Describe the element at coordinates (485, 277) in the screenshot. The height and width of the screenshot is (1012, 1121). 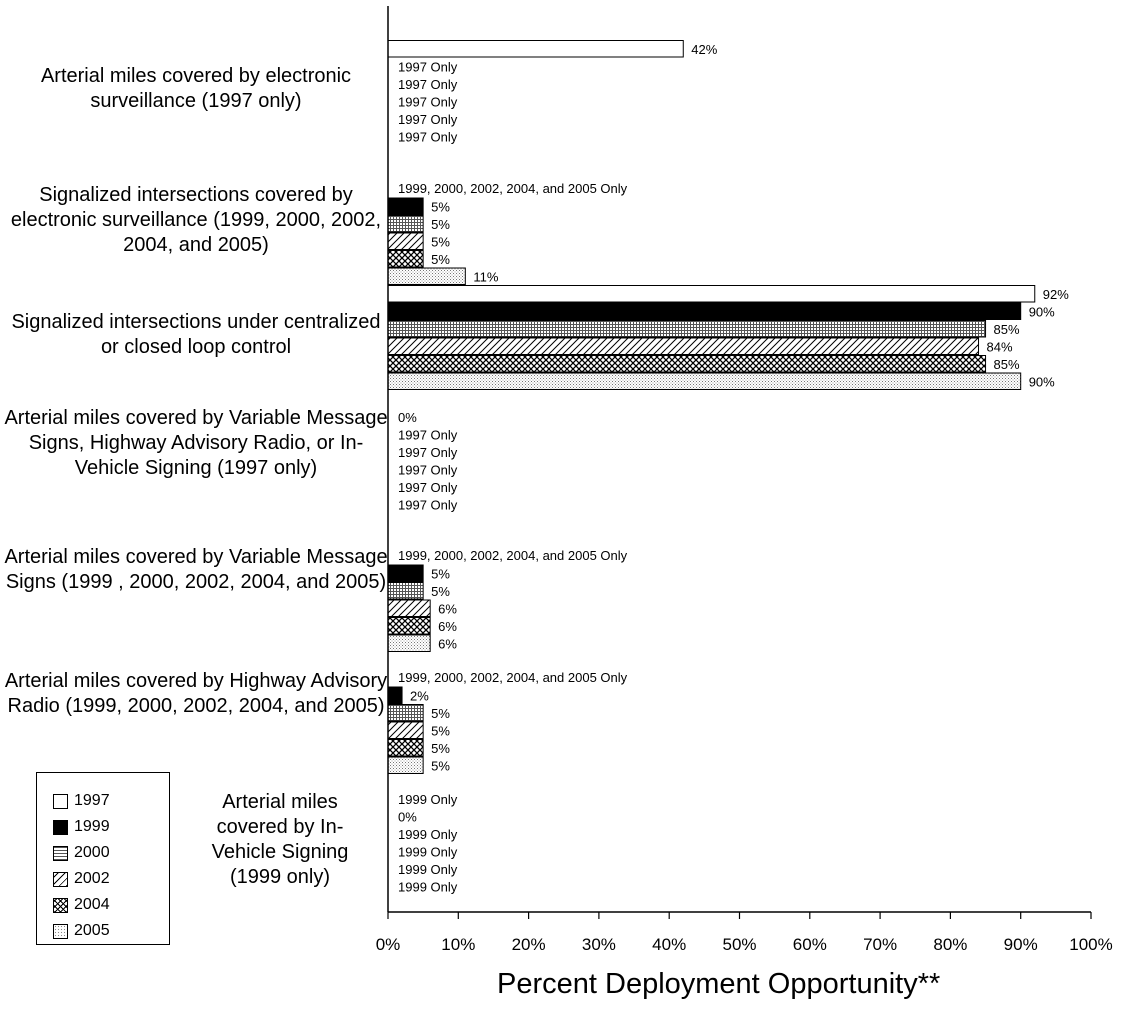
I see `bar-value-label: 11%` at that location.